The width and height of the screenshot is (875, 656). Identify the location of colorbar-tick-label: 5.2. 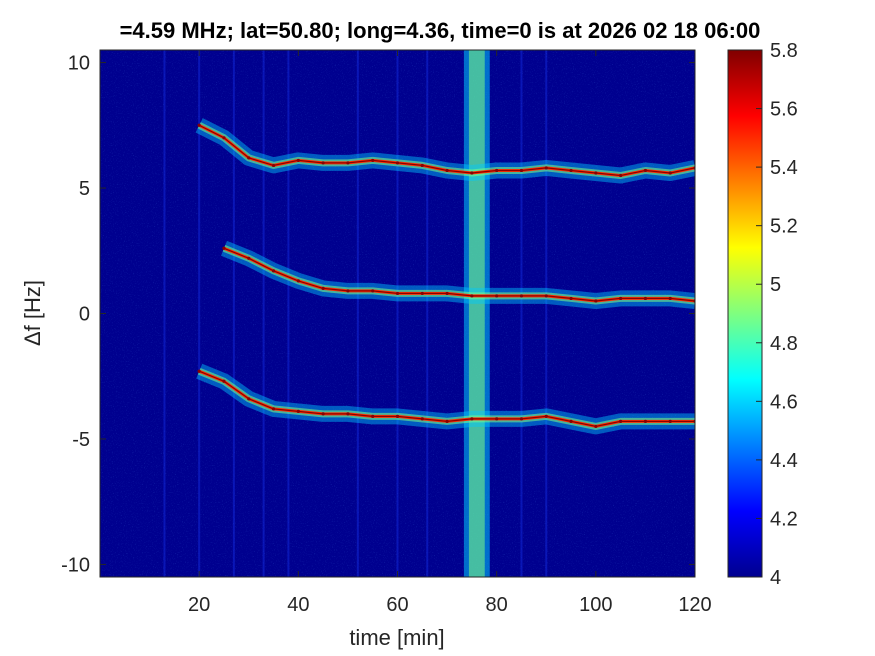
(784, 227).